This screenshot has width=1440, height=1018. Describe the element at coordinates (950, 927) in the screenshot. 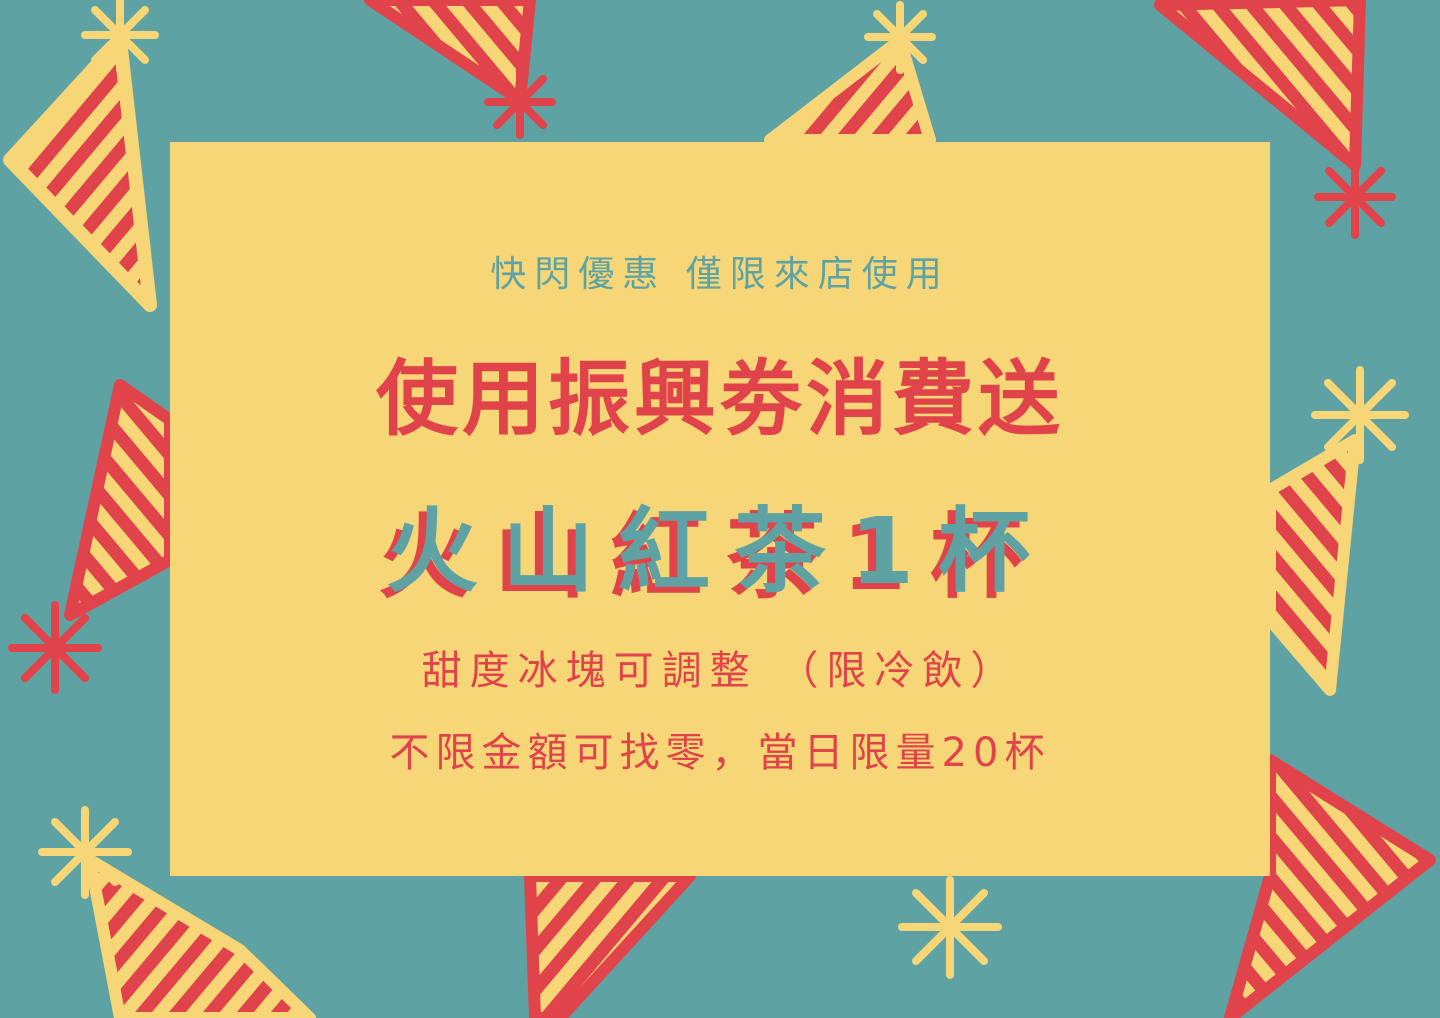

I see `pompom-burst-icon` at that location.